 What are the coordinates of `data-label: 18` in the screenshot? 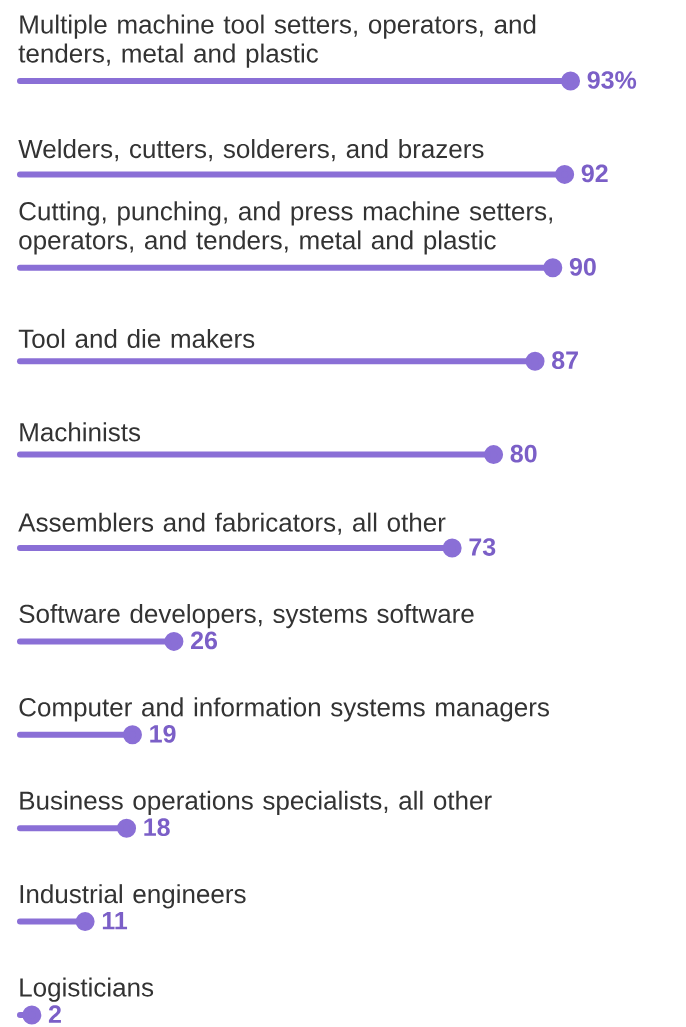 It's located at (157, 827).